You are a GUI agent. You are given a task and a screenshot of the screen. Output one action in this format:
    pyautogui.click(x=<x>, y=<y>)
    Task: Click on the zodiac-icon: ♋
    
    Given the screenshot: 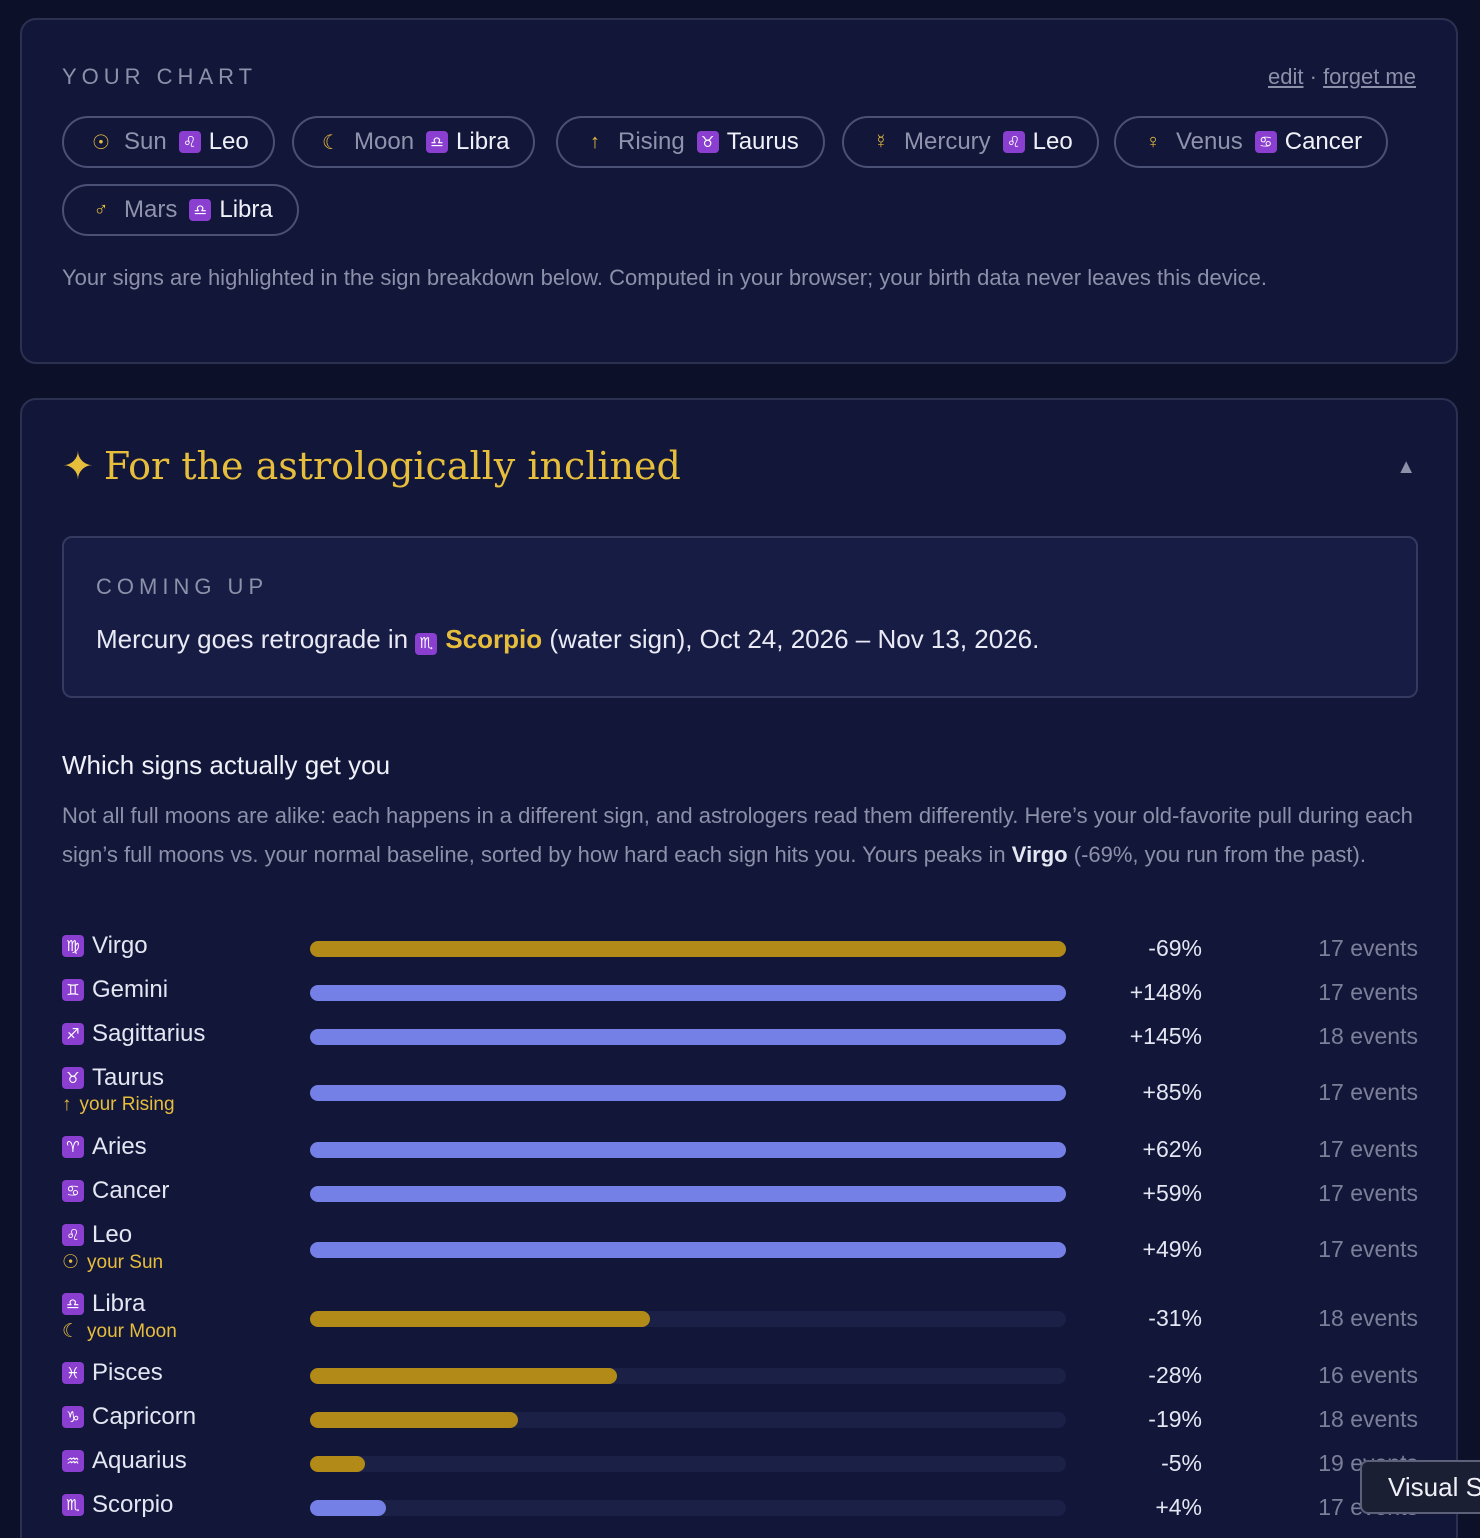 What is the action you would take?
    pyautogui.click(x=1265, y=142)
    